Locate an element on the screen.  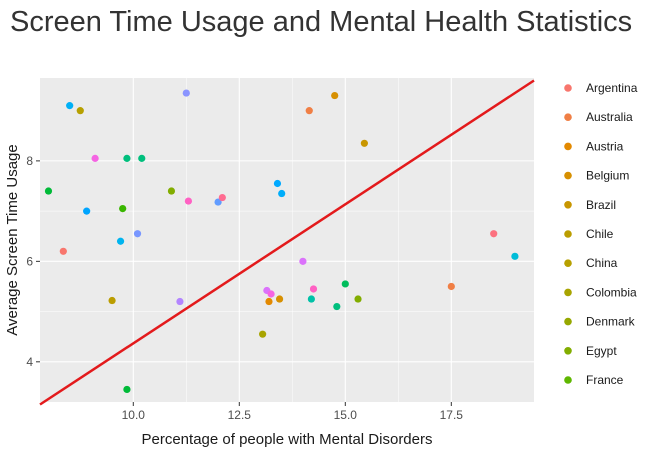
legend-label: Denmark is located at coordinates (611, 322).